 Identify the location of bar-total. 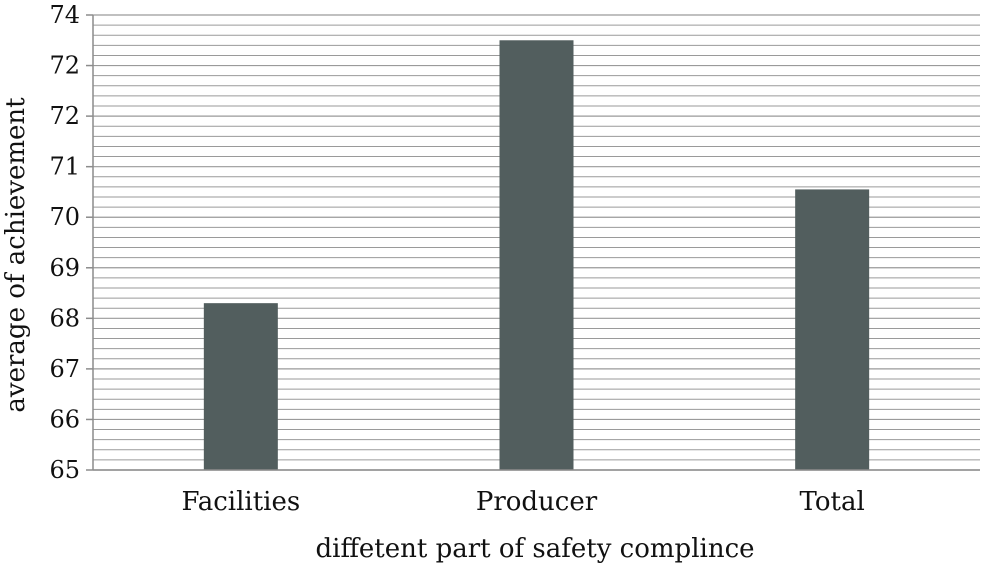
(832, 329).